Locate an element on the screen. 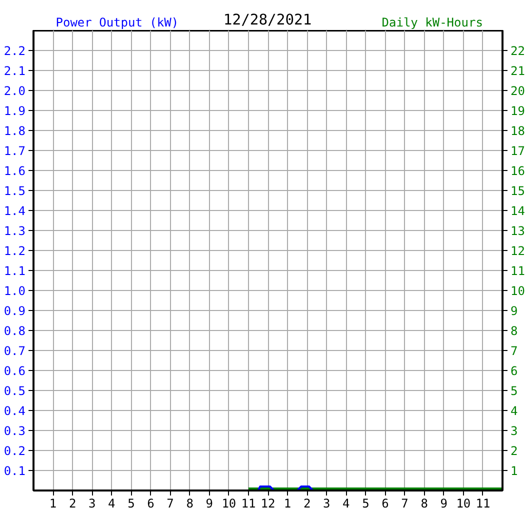  y2-tick-label: 13 is located at coordinates (517, 231).